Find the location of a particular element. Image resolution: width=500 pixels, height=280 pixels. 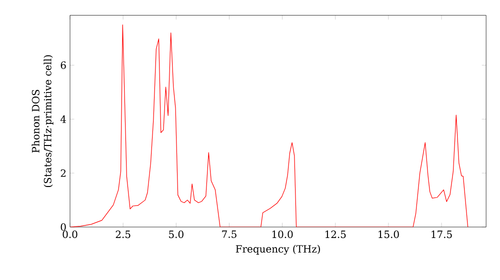

x-axis-title: Frequency (THz) is located at coordinates (278, 249).